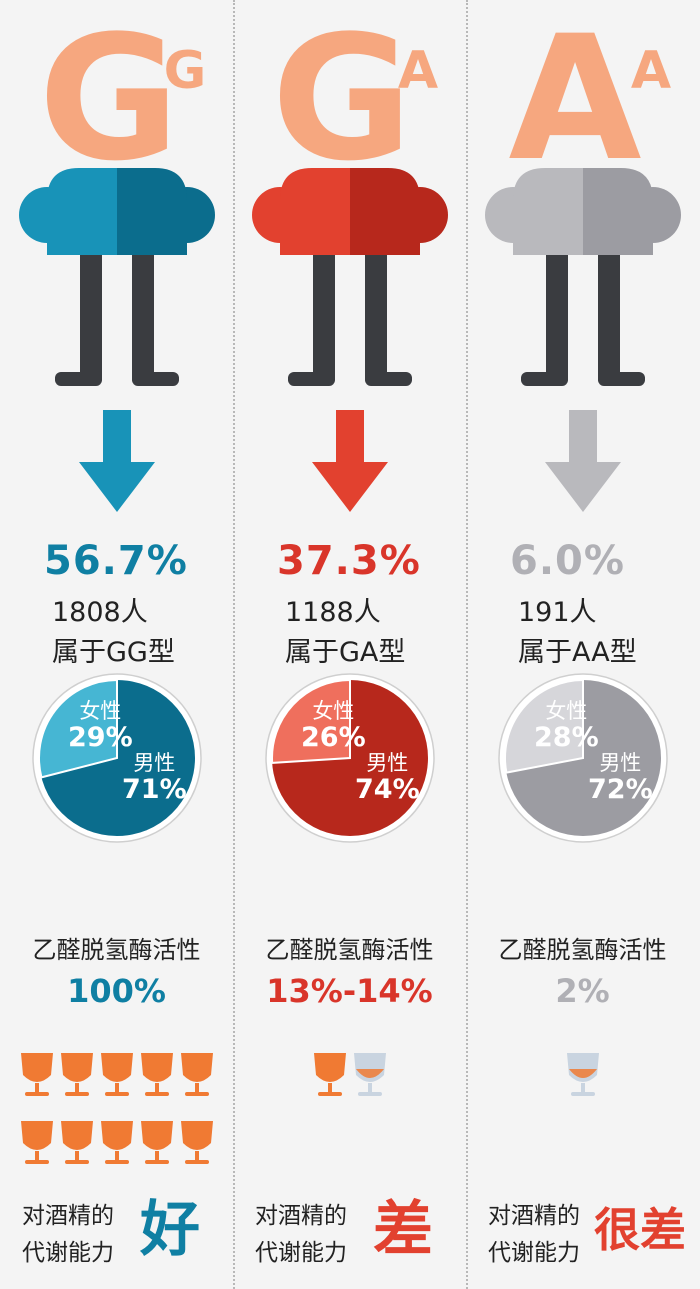 This screenshot has width=700, height=1289. Describe the element at coordinates (333, 612) in the screenshot. I see `population-count: 1188人` at that location.